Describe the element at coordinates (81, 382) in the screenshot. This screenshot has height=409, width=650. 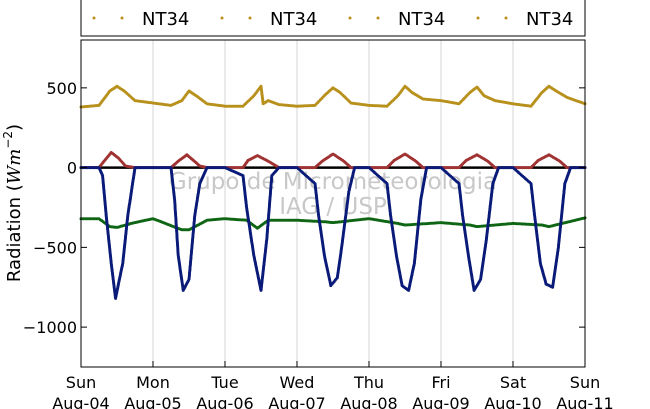
I see `x-tick-day-0: Sun` at that location.